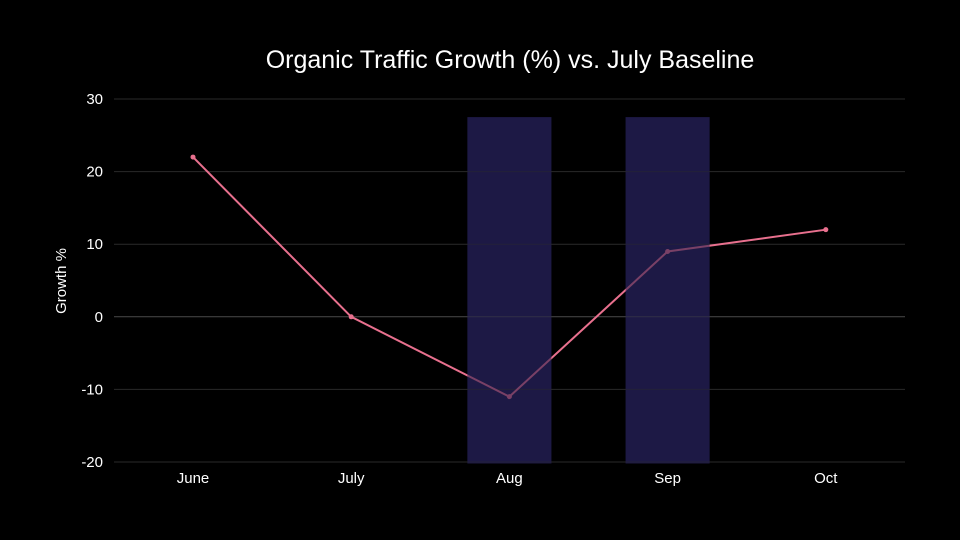 This screenshot has width=960, height=540. Describe the element at coordinates (94, 244) in the screenshot. I see `y-tick-label: 10` at that location.